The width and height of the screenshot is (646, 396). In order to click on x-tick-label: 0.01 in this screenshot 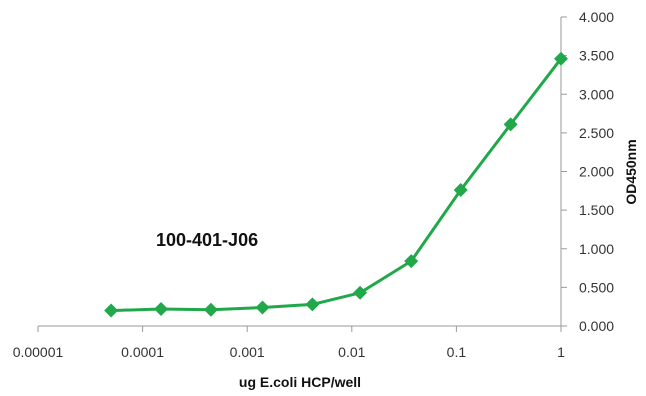, I will do `click(351, 352)`.